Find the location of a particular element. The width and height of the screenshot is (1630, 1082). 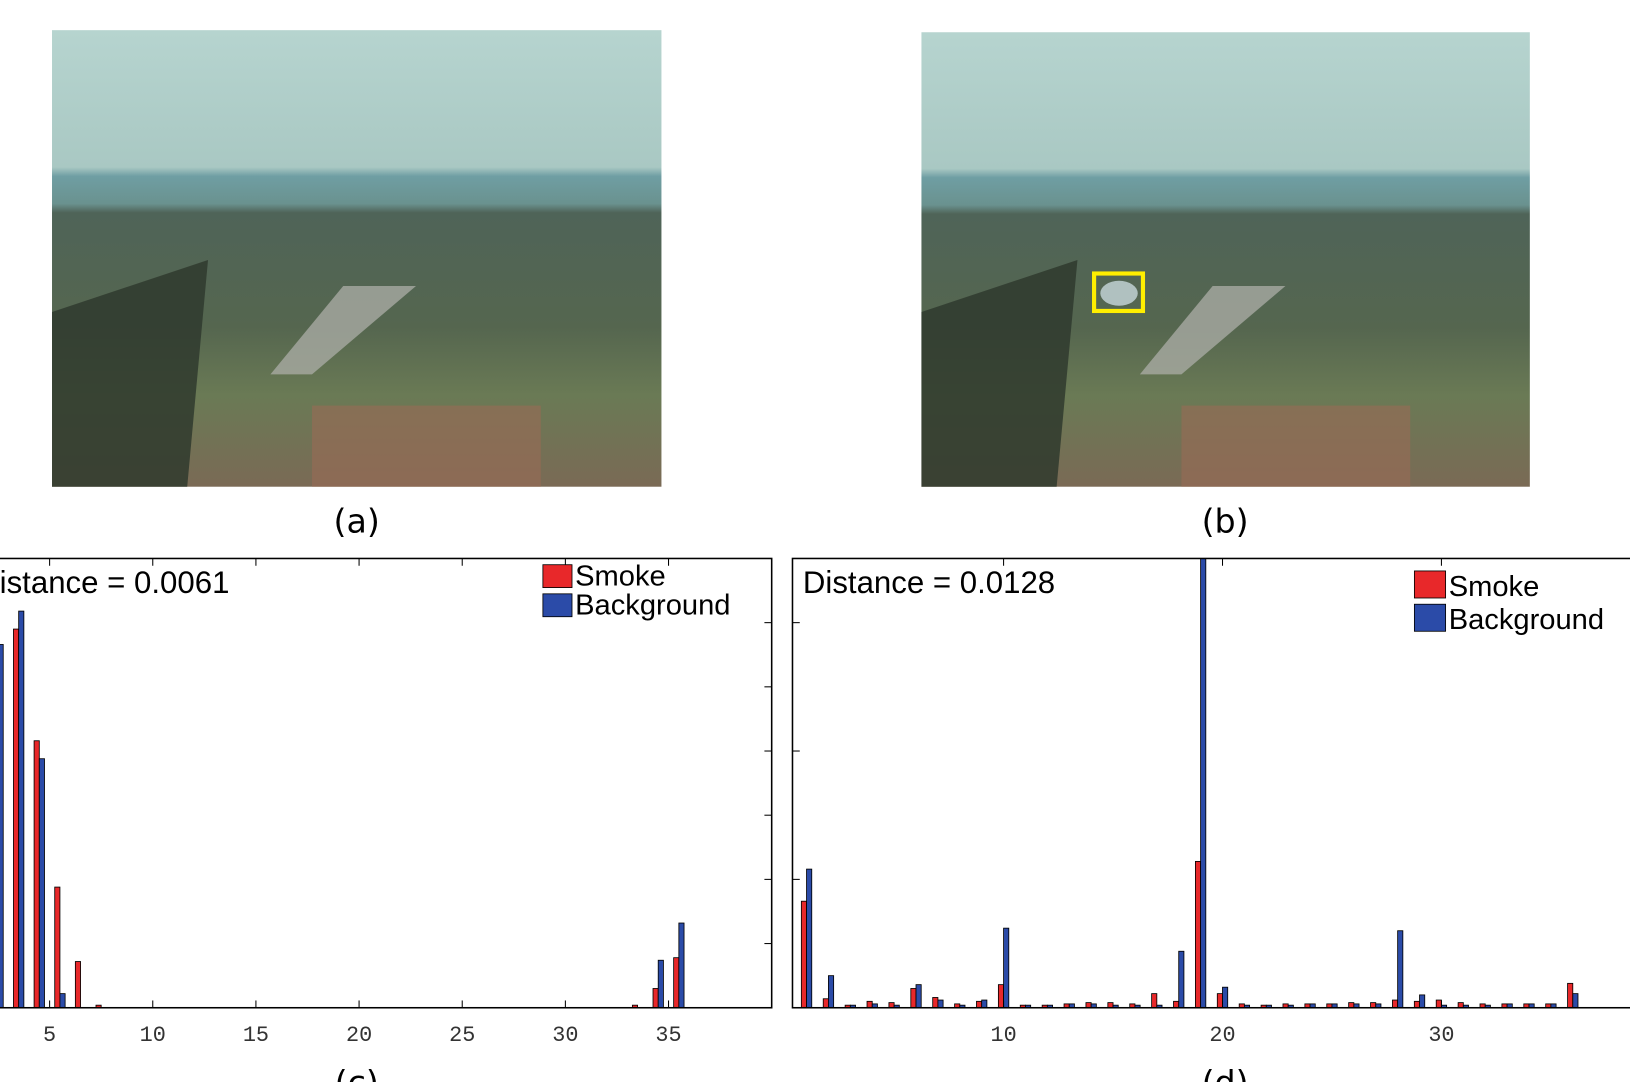

caption: (b) is located at coordinates (1225, 520).